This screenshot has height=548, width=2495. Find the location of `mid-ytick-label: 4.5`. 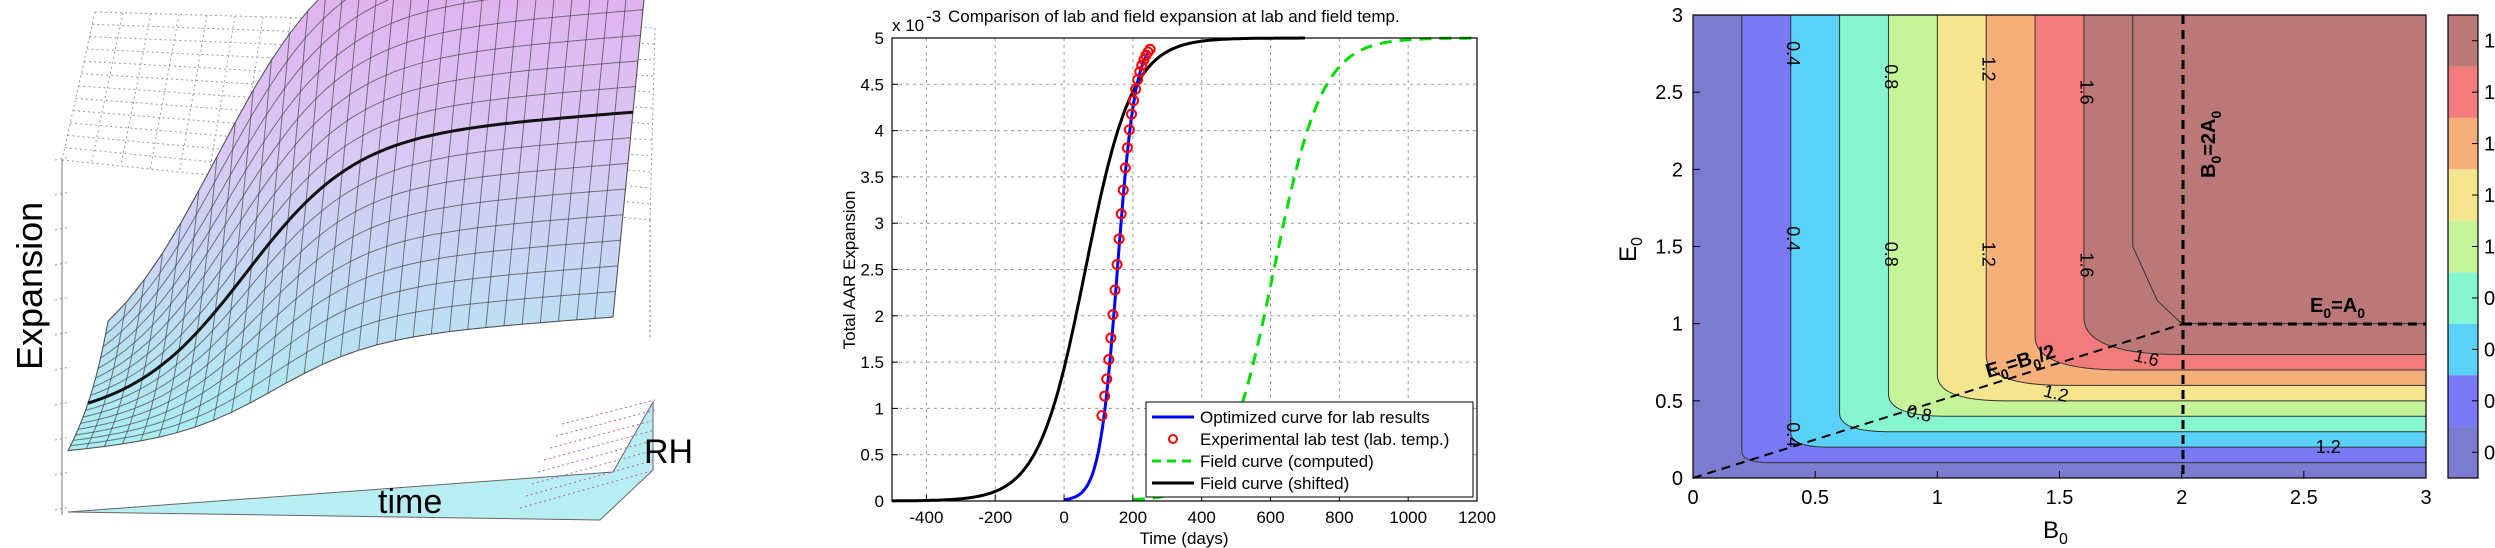

mid-ytick-label: 4.5 is located at coordinates (872, 84).